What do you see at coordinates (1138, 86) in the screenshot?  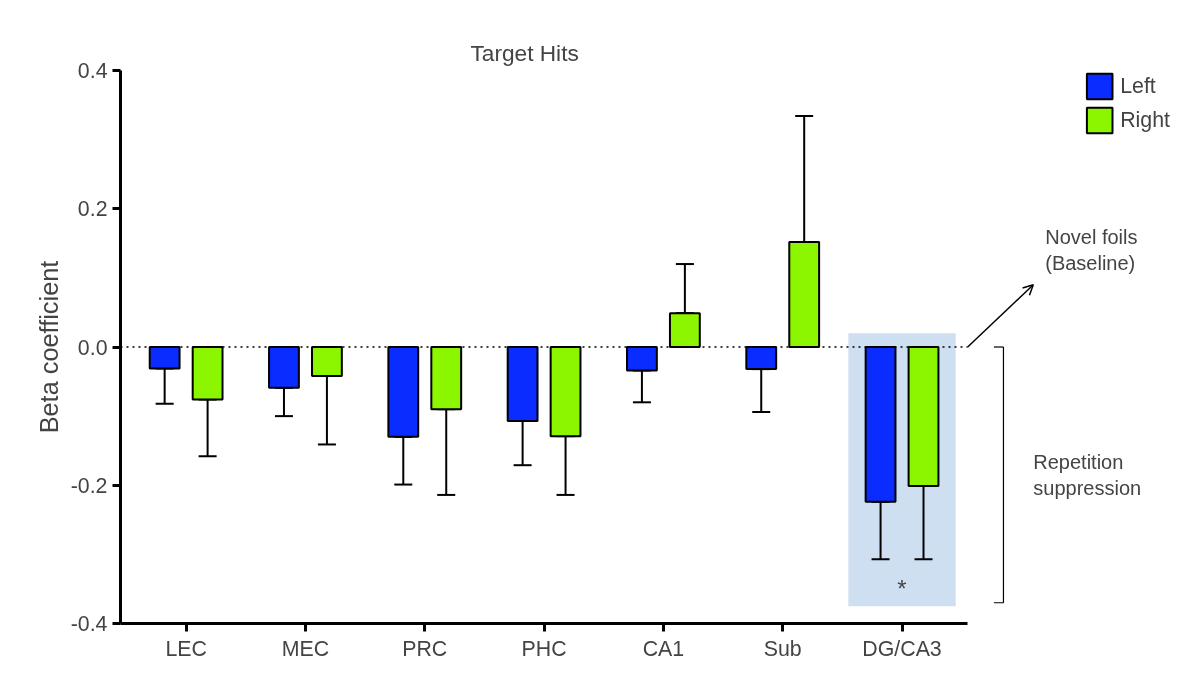 I see `legend-label: Left` at bounding box center [1138, 86].